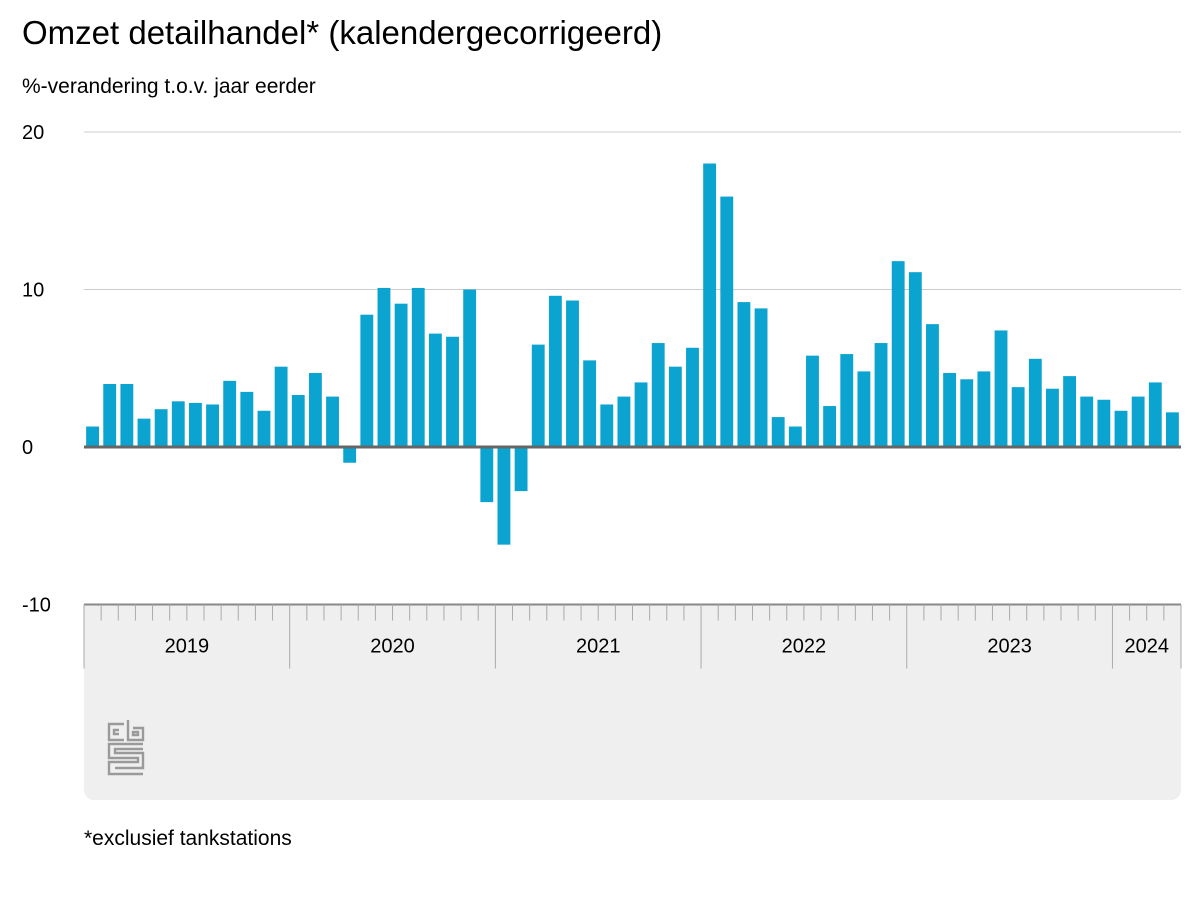 Image resolution: width=1200 pixels, height=900 pixels. Describe the element at coordinates (804, 647) in the screenshot. I see `x-year-label: 2022` at that location.